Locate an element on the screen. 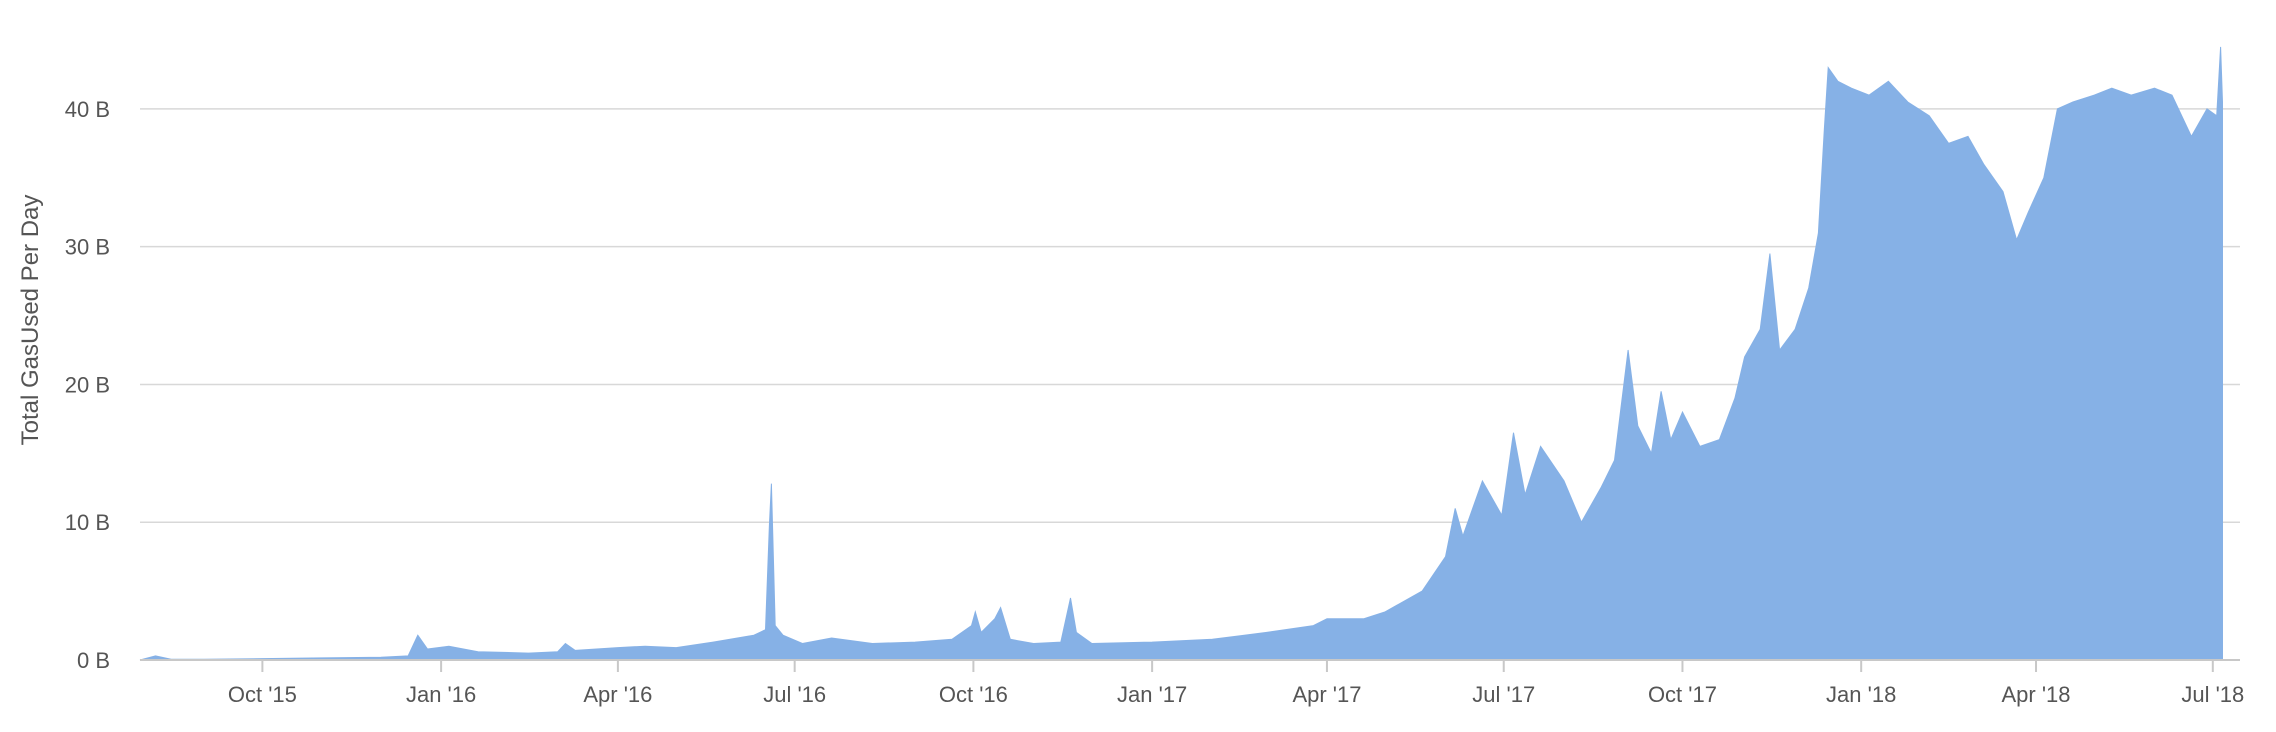  x-tick-label: Jul '16 is located at coordinates (794, 694).